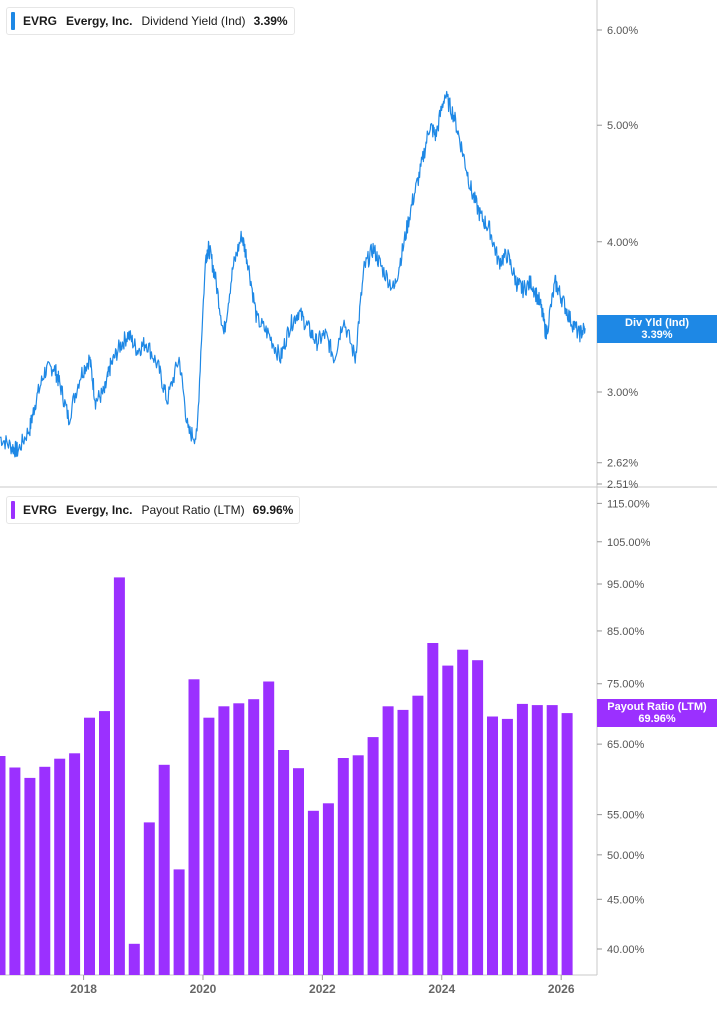 The image size is (717, 1010). I want to click on x-tick-label: 2022, so click(322, 989).